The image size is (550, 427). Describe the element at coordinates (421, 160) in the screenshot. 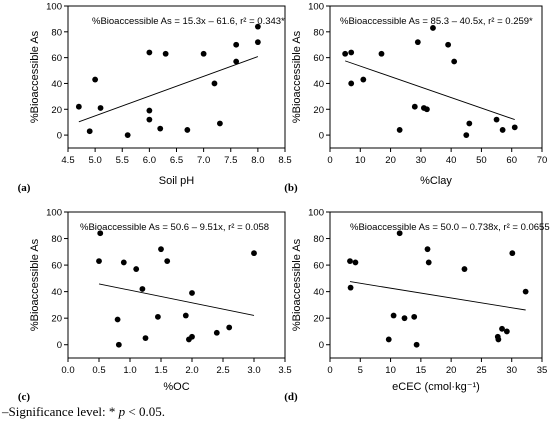

I see `x-tick-label: 30` at that location.